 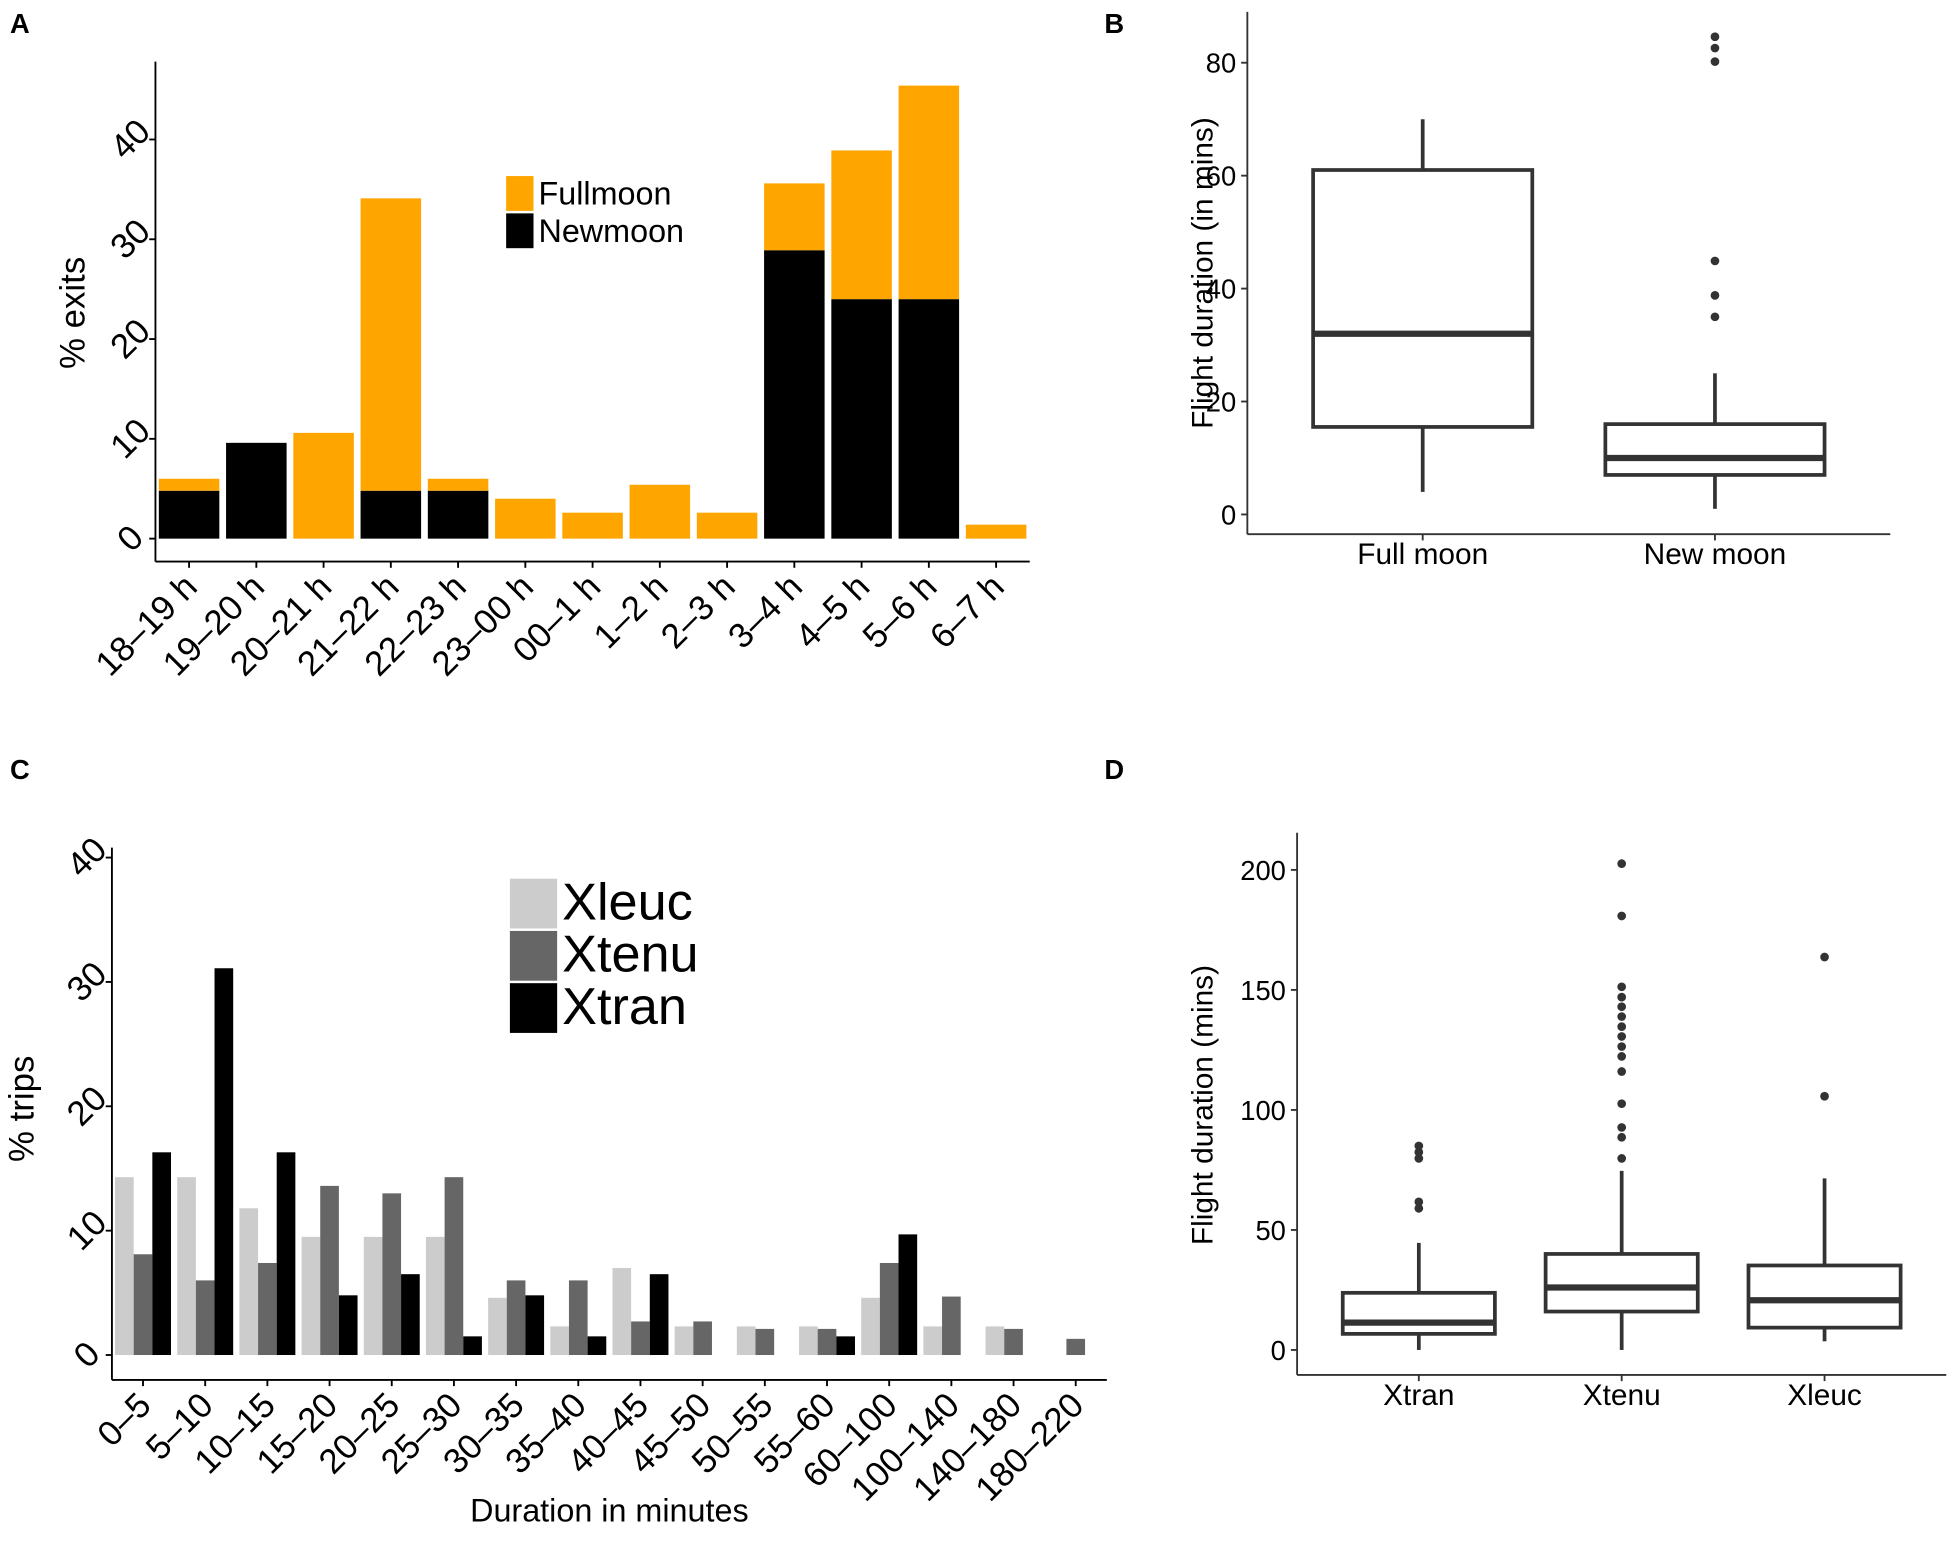 What do you see at coordinates (1203, 273) in the screenshot?
I see `y-axis-label: Flight duration (in mins)` at bounding box center [1203, 273].